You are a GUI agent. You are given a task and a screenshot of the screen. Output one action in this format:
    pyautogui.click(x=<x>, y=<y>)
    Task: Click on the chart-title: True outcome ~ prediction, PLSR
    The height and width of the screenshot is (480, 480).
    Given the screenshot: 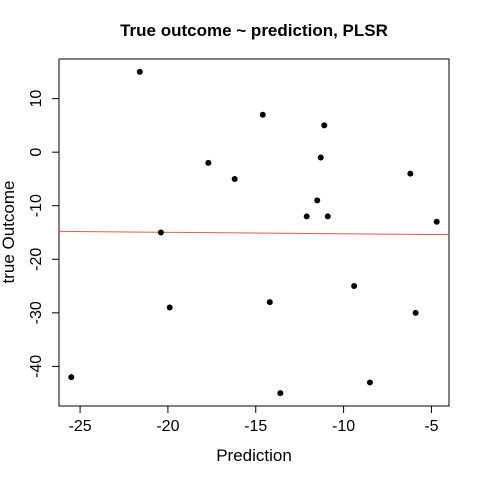 What is the action you would take?
    pyautogui.click(x=254, y=30)
    